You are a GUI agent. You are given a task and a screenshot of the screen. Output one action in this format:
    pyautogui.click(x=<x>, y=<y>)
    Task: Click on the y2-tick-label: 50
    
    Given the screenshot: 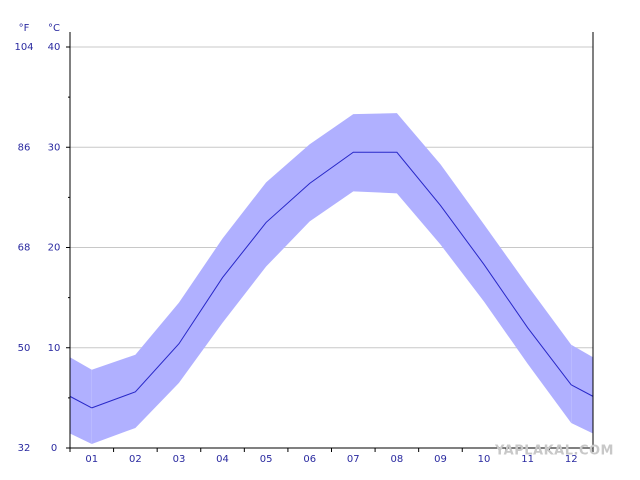 What is the action you would take?
    pyautogui.click(x=24, y=348)
    